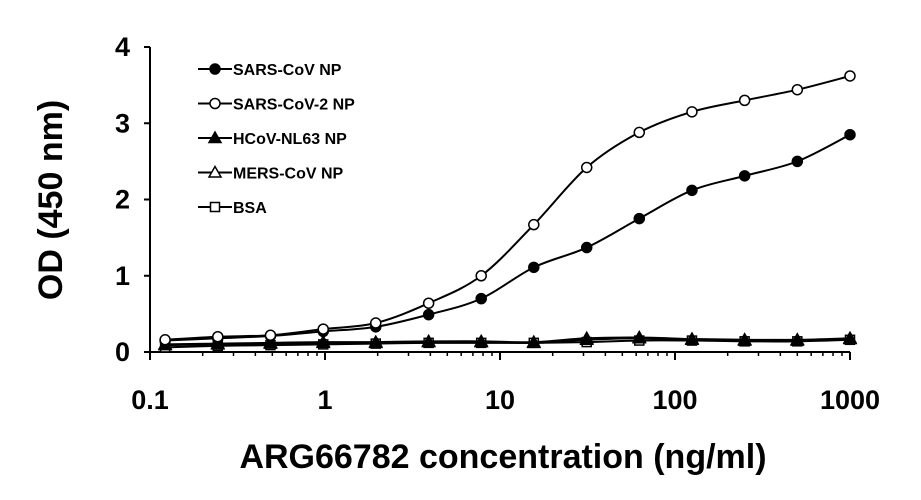 Image resolution: width=921 pixels, height=500 pixels. What do you see at coordinates (324, 400) in the screenshot?
I see `x-tick-label: 1` at bounding box center [324, 400].